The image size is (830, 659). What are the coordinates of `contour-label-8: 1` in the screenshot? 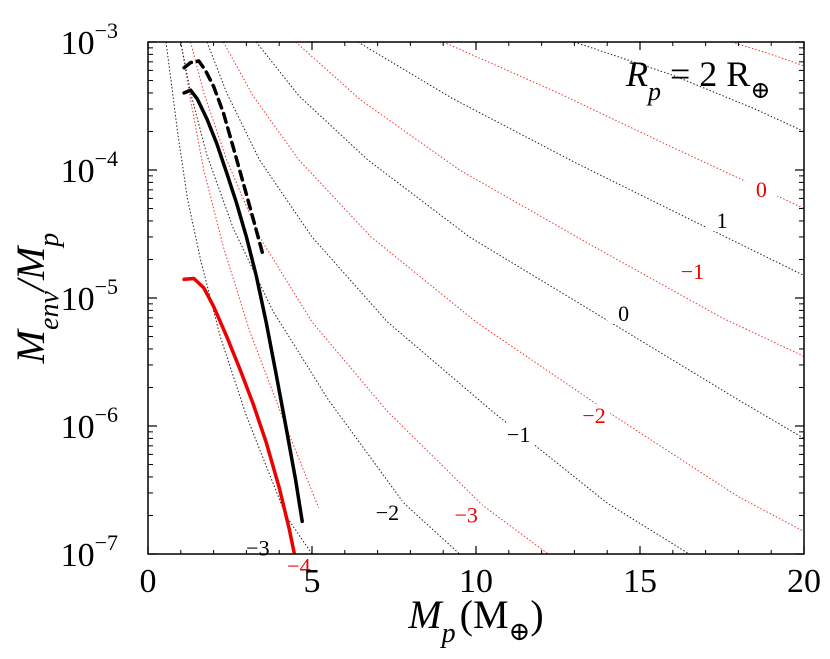 It's located at (722, 220).